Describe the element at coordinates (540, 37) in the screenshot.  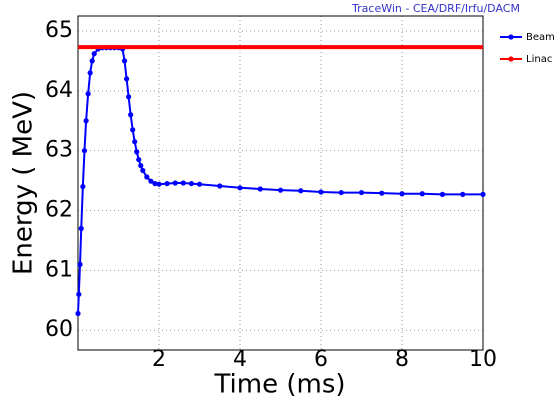
I see `legend-label: Beam` at that location.